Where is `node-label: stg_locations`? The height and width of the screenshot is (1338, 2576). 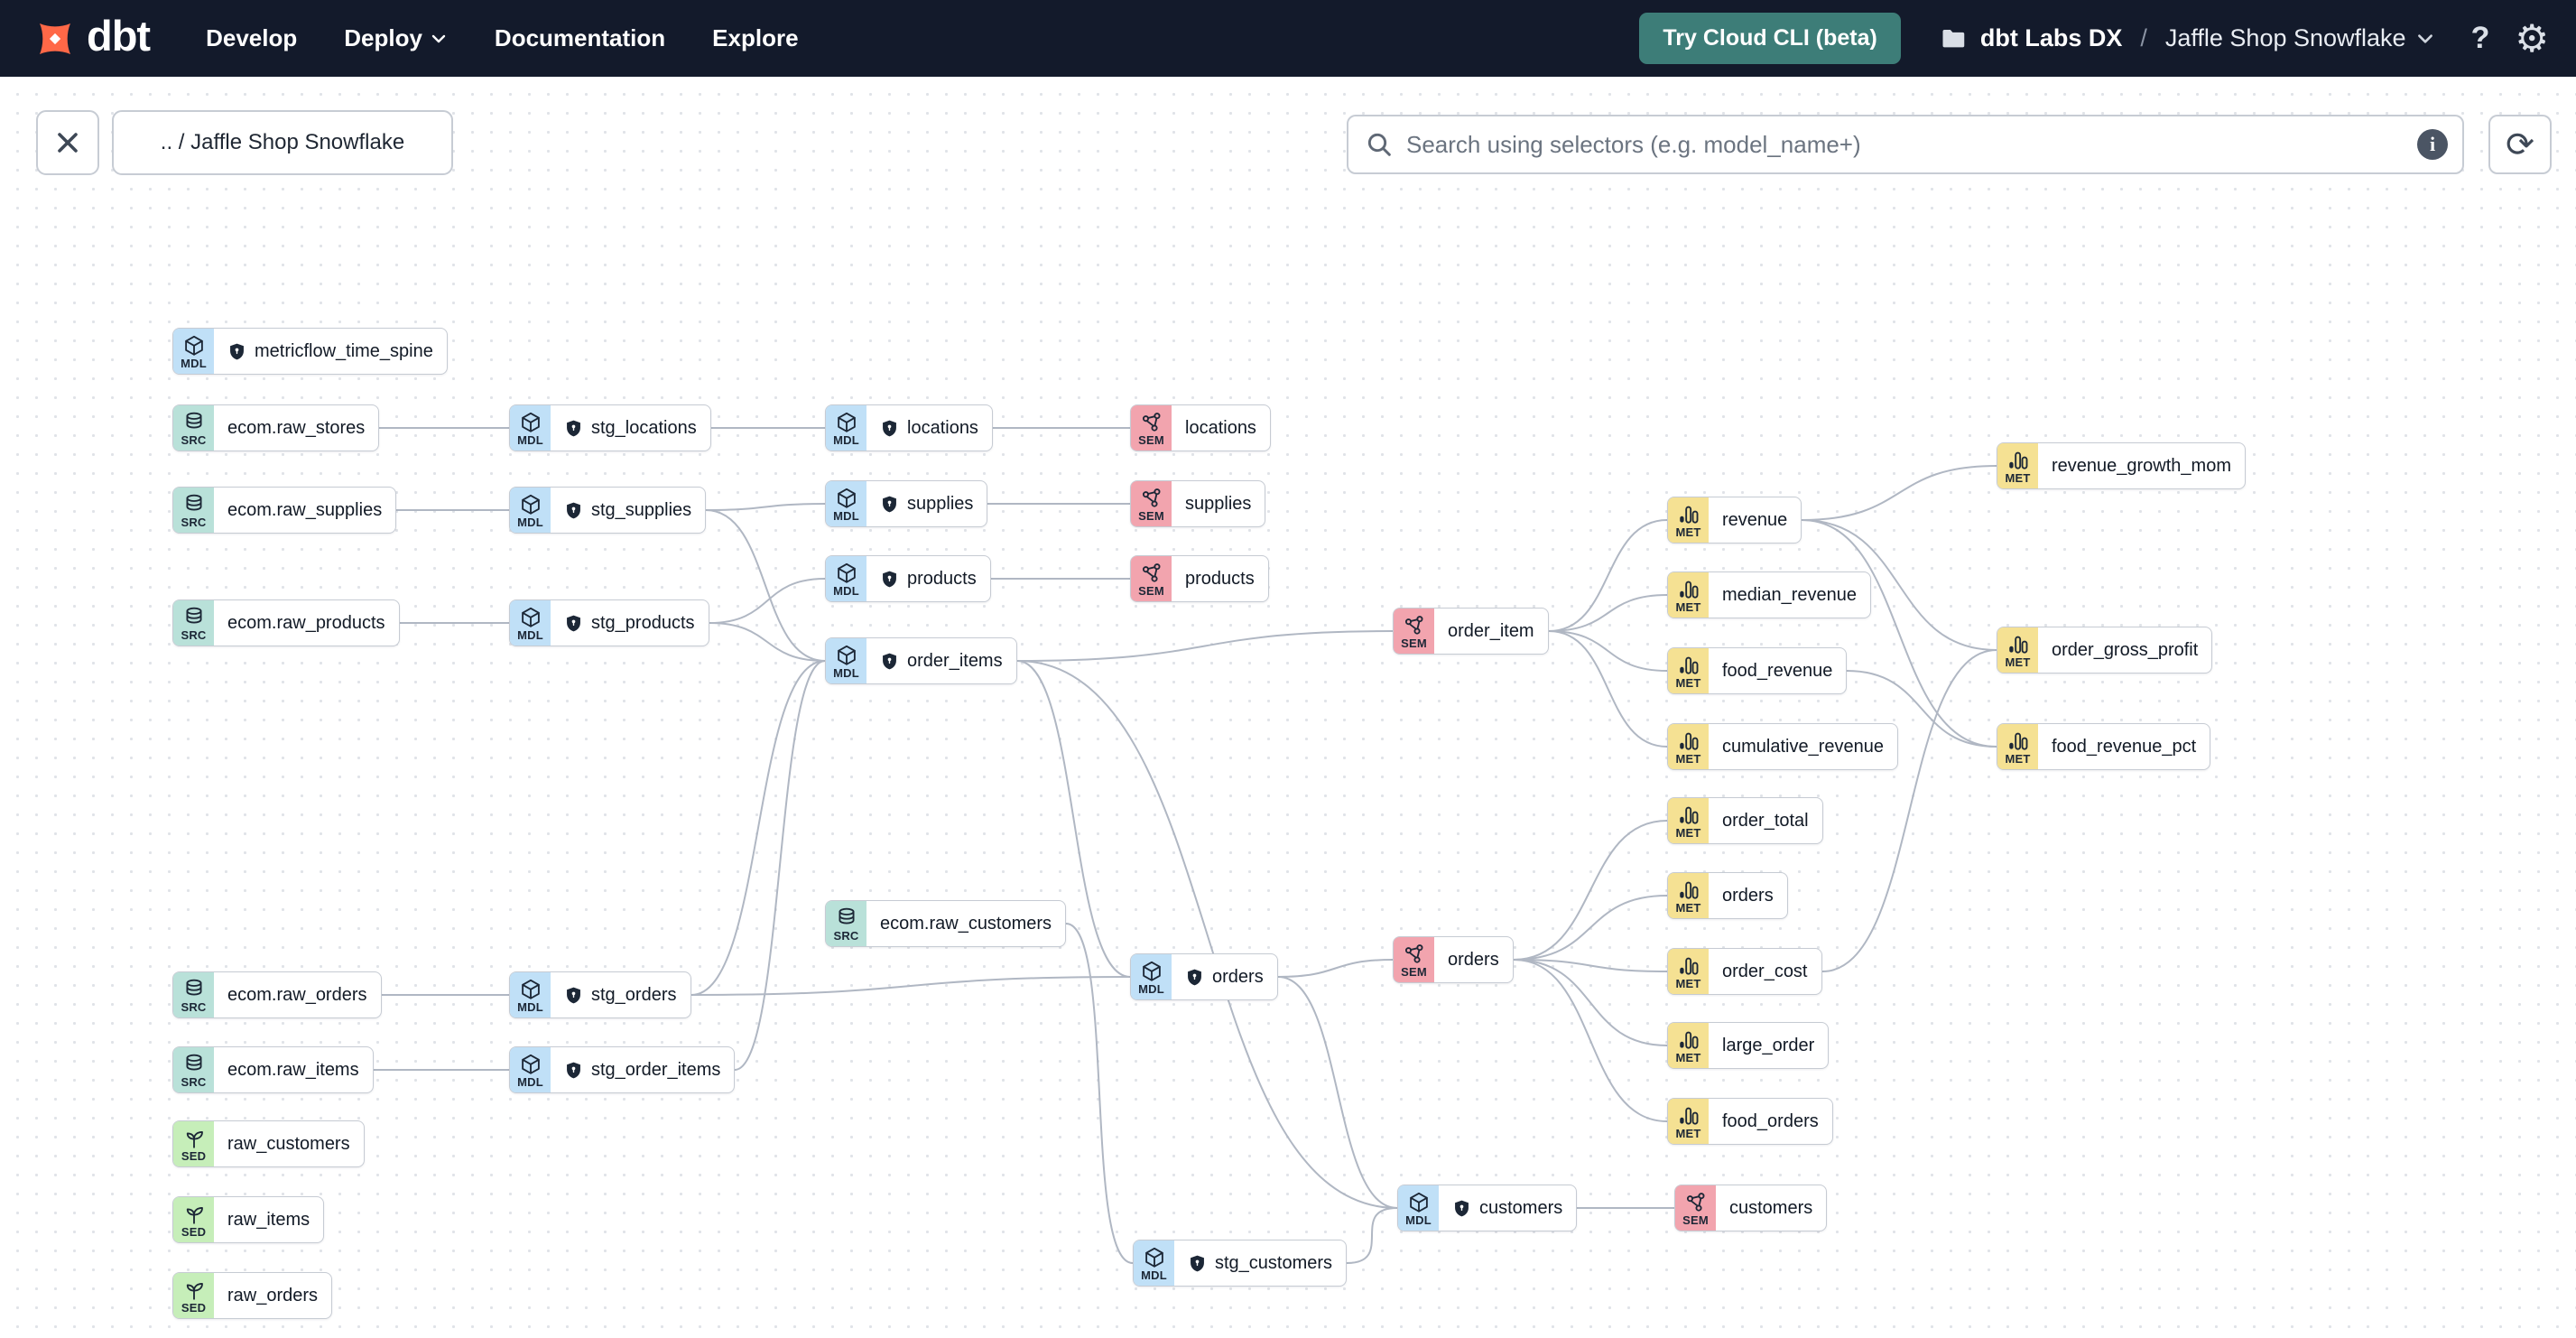
node-label: stg_locations is located at coordinates (630, 428).